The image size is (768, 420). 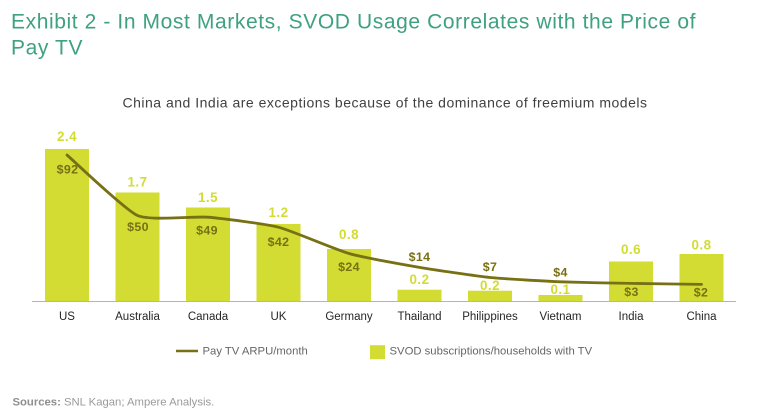 What do you see at coordinates (490, 317) in the screenshot?
I see `svg-text: Philippines` at bounding box center [490, 317].